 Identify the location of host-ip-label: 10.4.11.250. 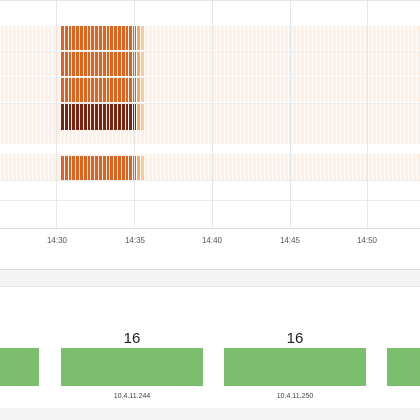
(295, 396).